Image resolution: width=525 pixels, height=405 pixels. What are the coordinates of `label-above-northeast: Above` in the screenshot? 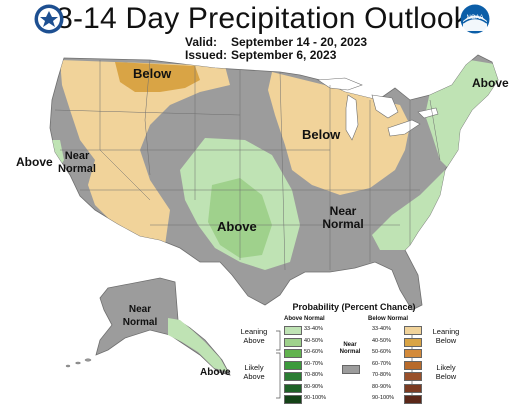 It's located at (490, 83).